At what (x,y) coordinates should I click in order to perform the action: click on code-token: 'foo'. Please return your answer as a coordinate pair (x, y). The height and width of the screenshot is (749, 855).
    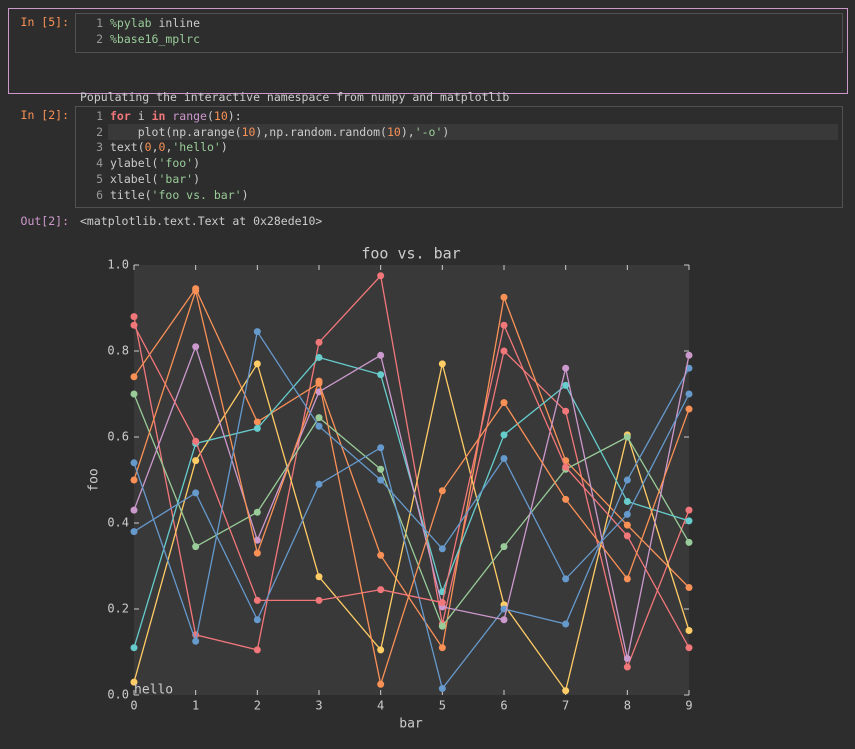
    Looking at the image, I should click on (176, 163).